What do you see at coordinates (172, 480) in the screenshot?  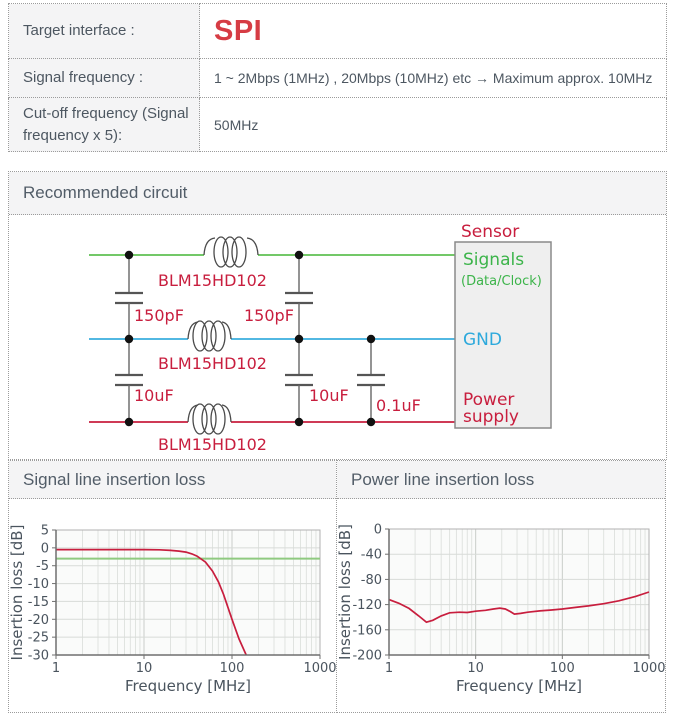 I see `section-title-signal-loss: Signal line insertion loss` at bounding box center [172, 480].